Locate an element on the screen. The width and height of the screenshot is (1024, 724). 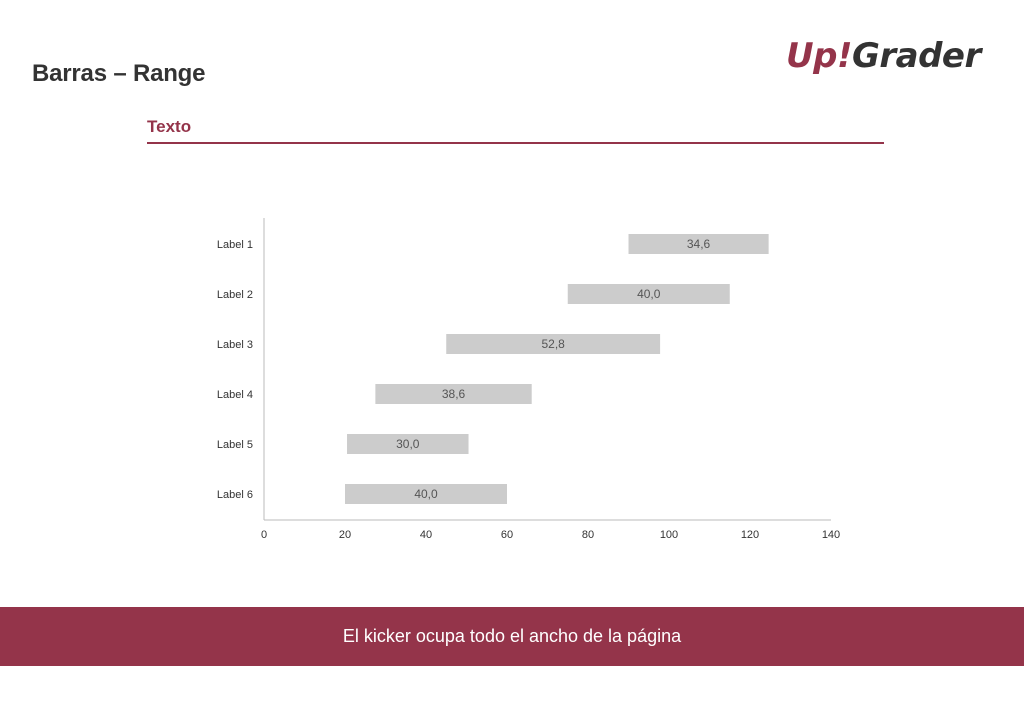
section-subtitle: Texto is located at coordinates (169, 126).